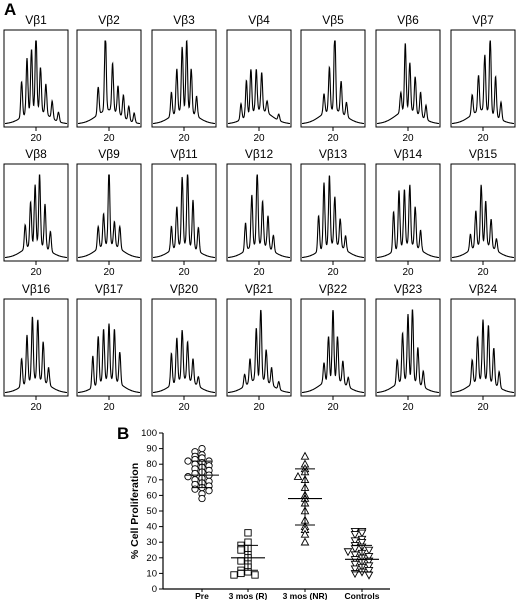 This screenshot has width=520, height=600. What do you see at coordinates (259, 20) in the screenshot?
I see `panel-label: Vβ4` at bounding box center [259, 20].